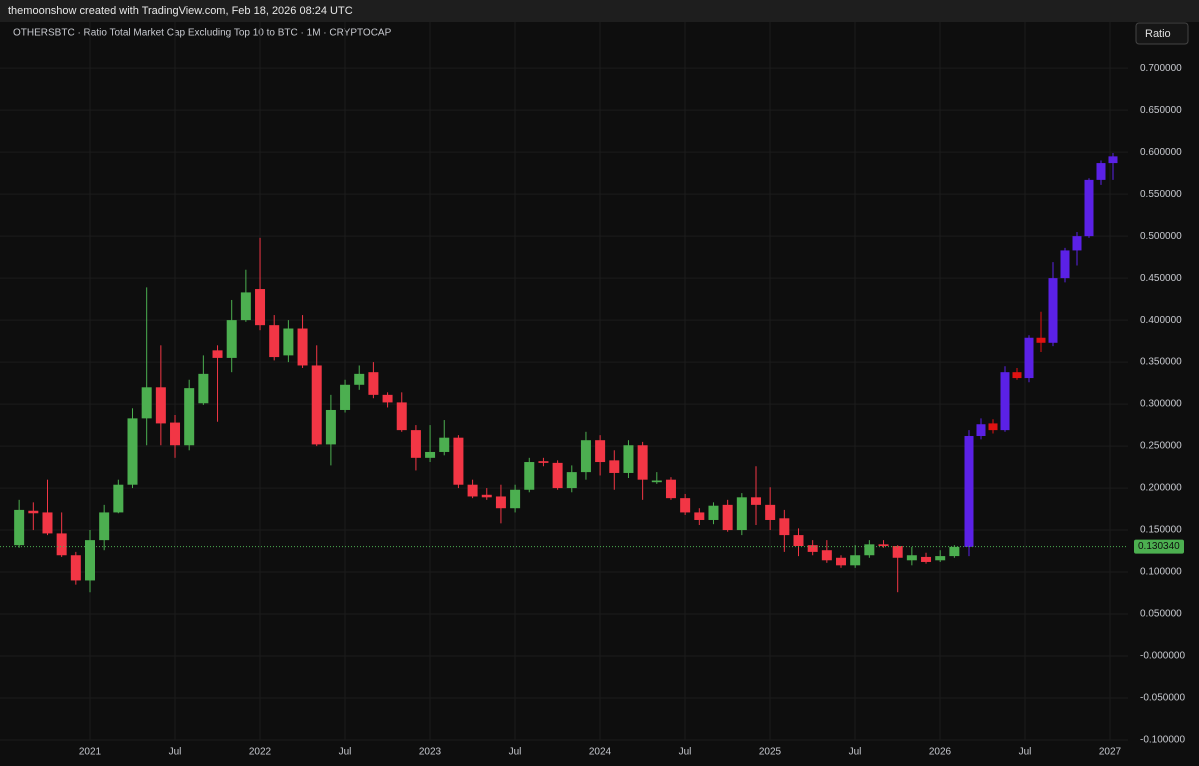 This screenshot has width=1199, height=766. Describe the element at coordinates (1162, 698) in the screenshot. I see `y-tick-label: -0.050000` at that location.